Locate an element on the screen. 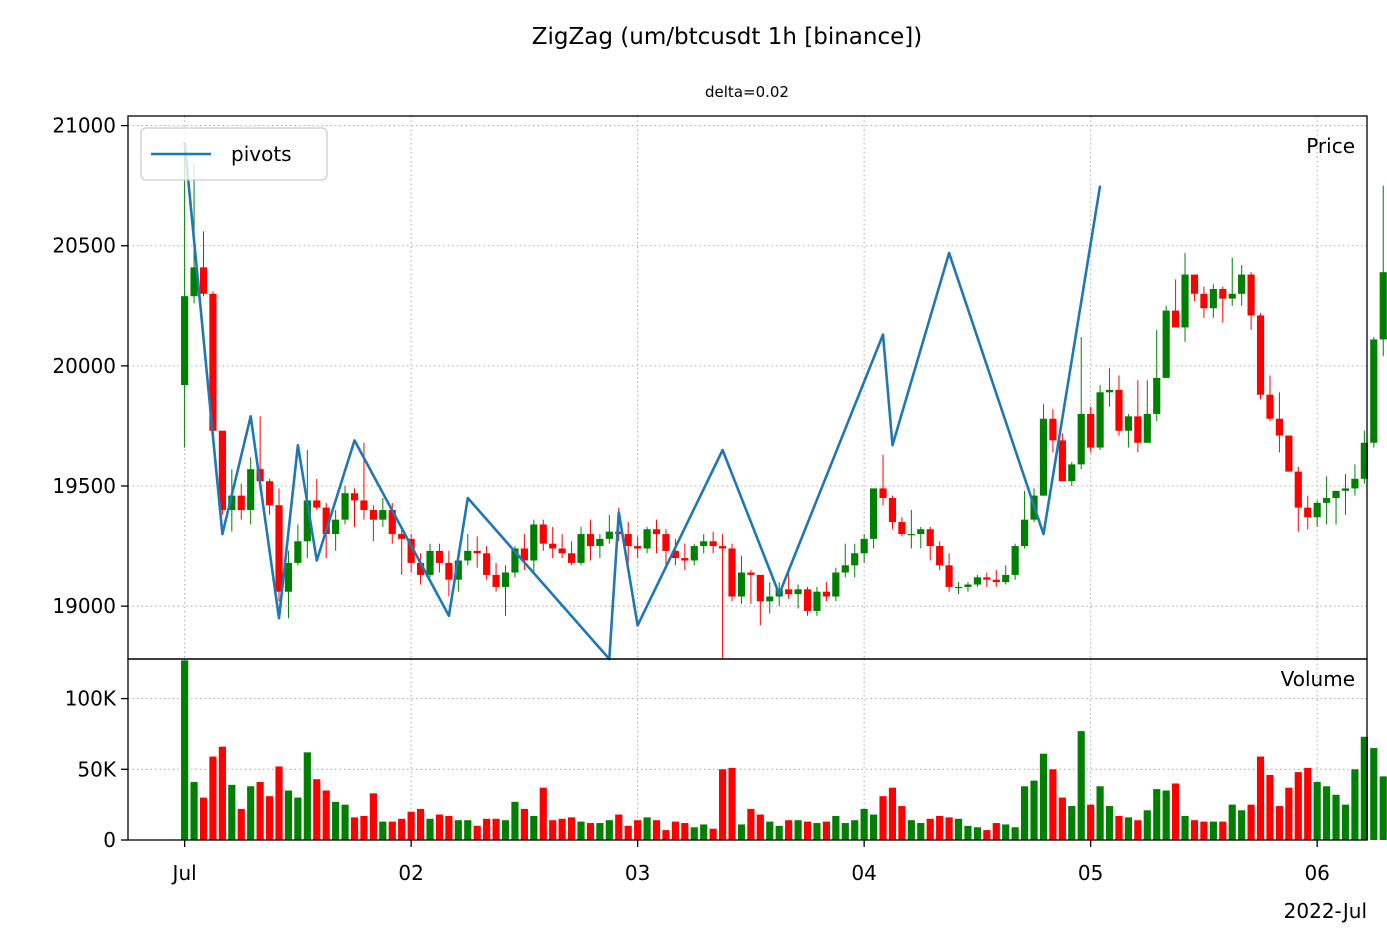 This screenshot has width=1387, height=944. x-tick-label: 05 is located at coordinates (1090, 873).